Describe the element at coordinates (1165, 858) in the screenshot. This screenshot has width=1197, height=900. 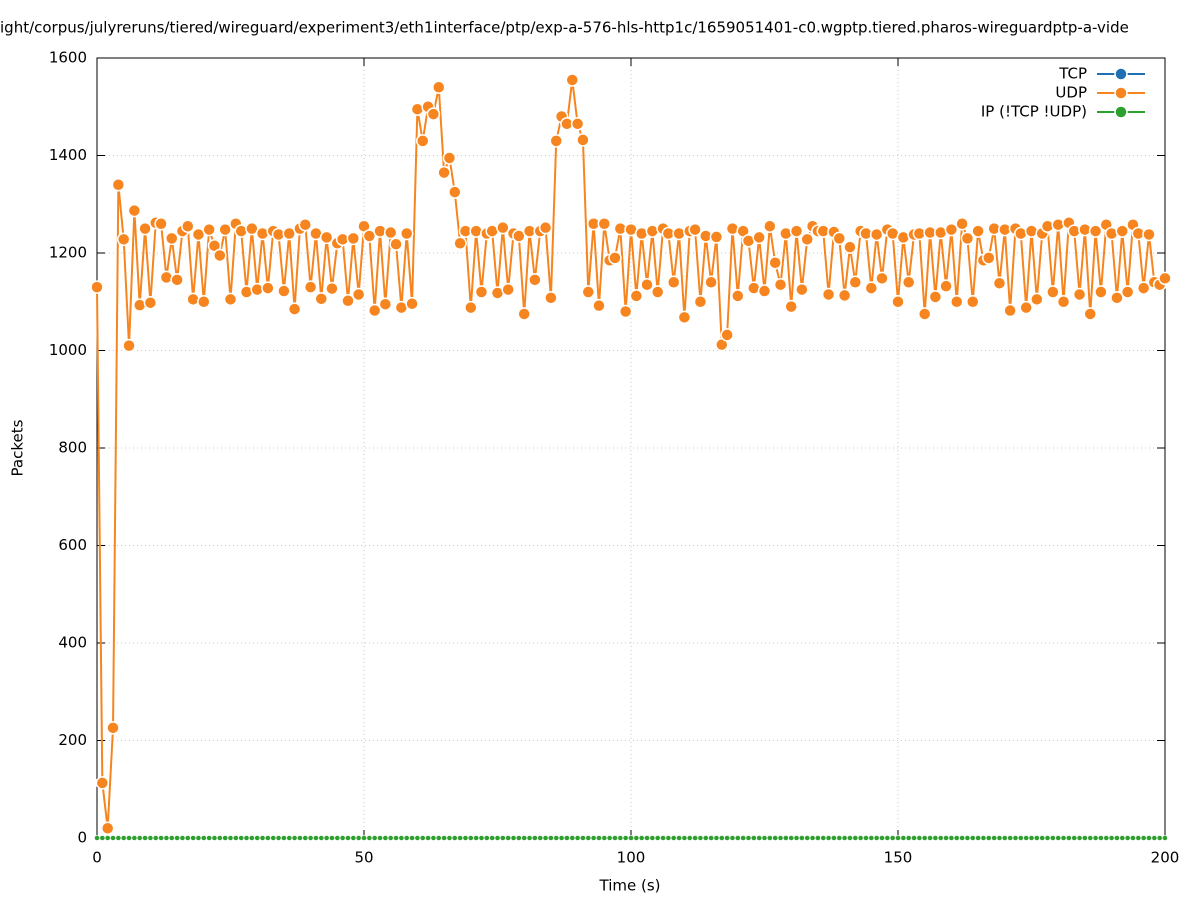
I see `x-tick-label: 200` at that location.